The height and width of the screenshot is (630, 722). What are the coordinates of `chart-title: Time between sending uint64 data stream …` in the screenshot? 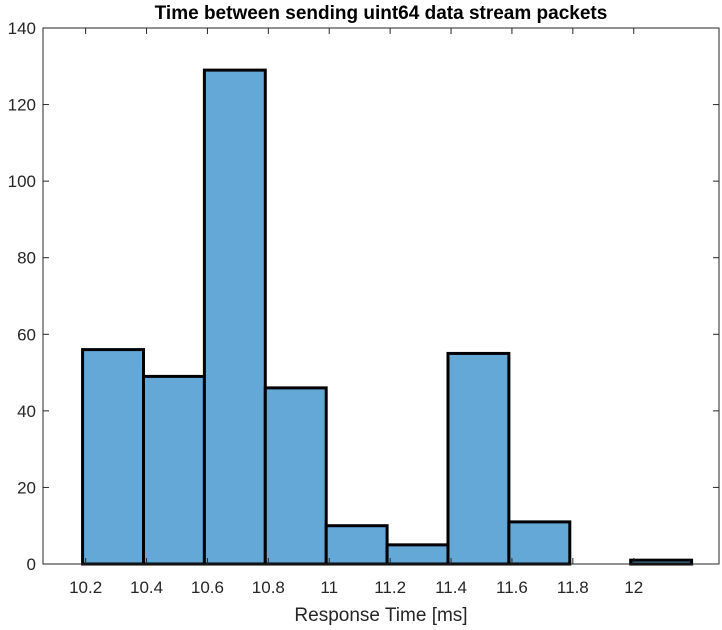 It's located at (381, 13).